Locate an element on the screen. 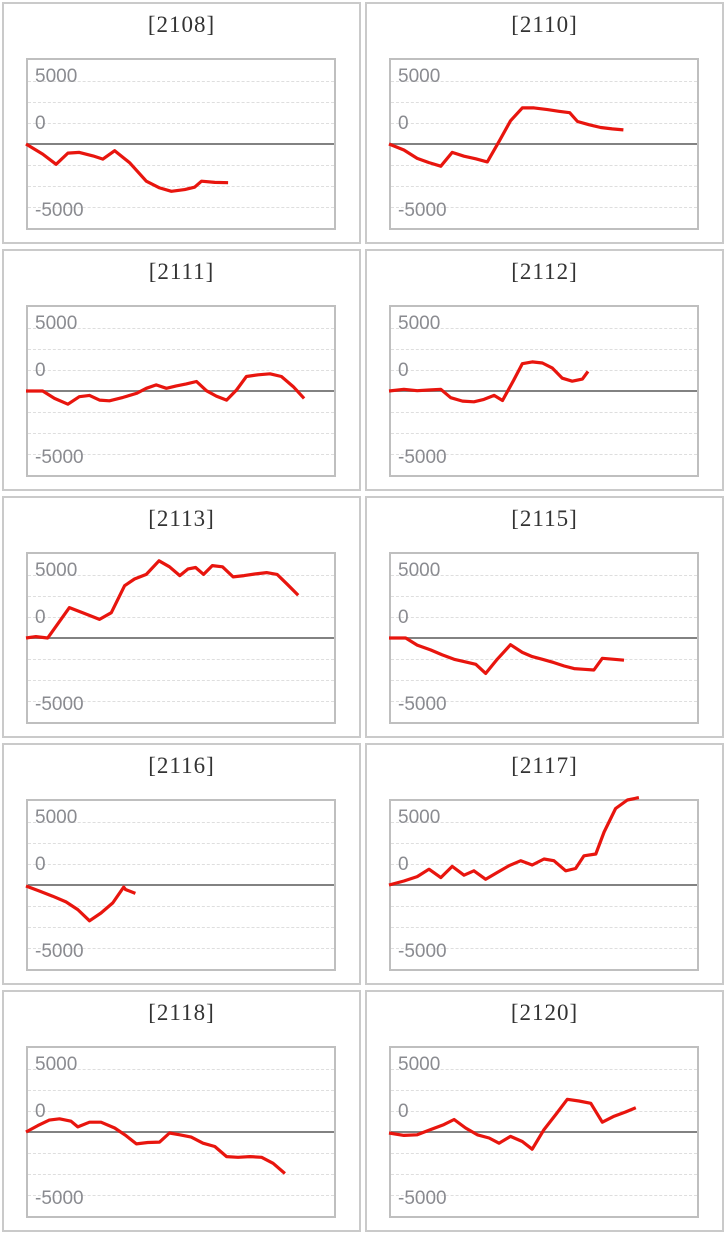  chart-card-2115: [2115] 5000 0 -5000 is located at coordinates (544, 617).